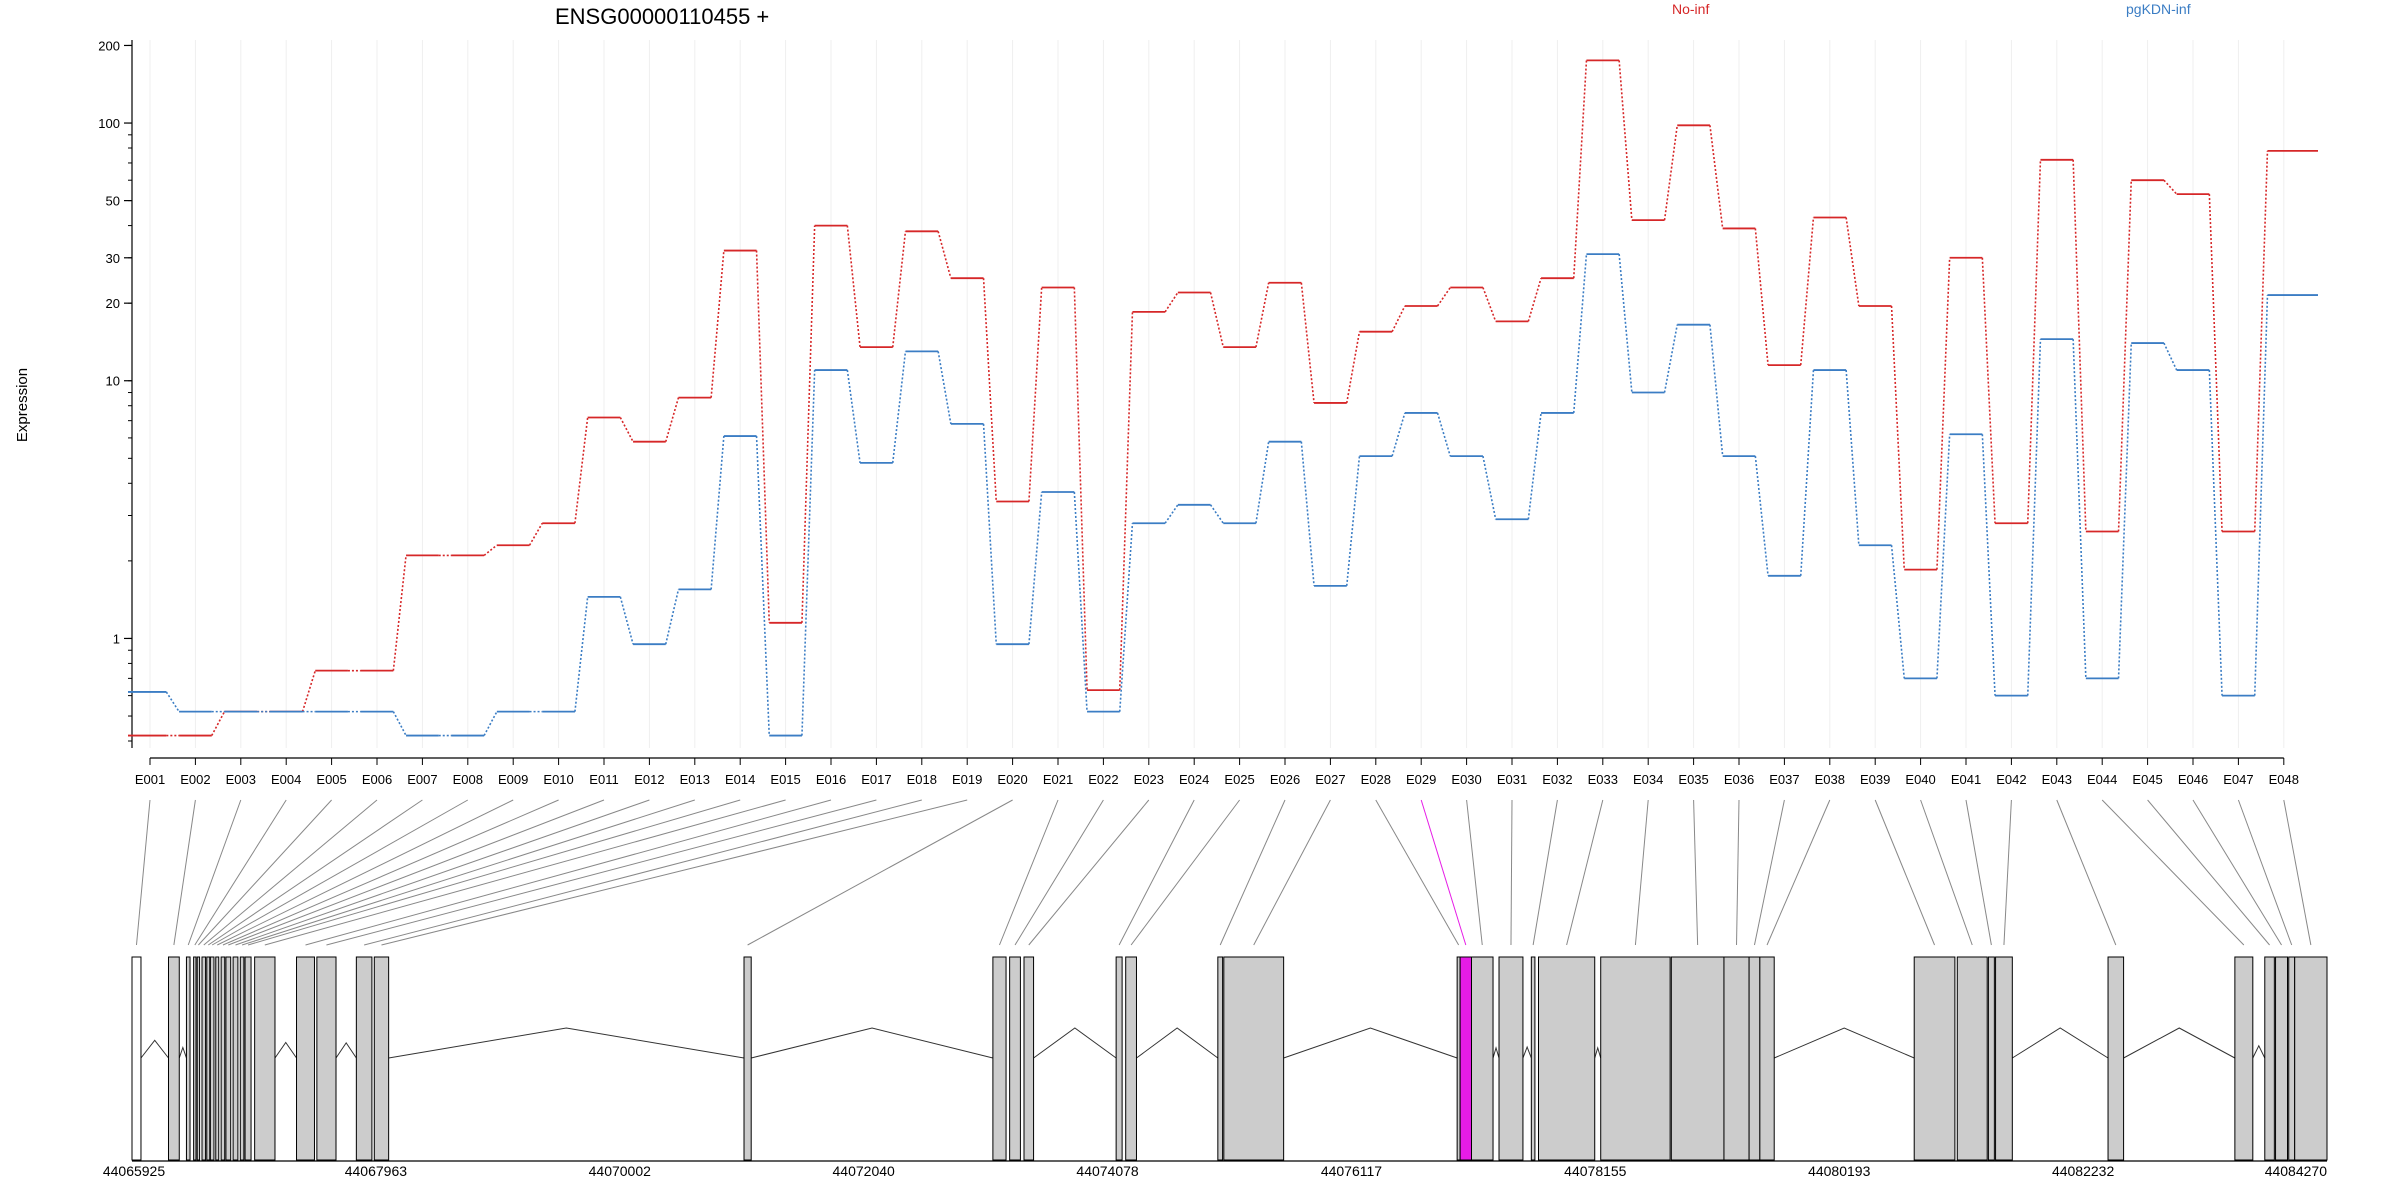 This screenshot has height=1200, width=2400. Describe the element at coordinates (1671, 173) in the screenshot. I see `connector-no-inf-e034` at that location.